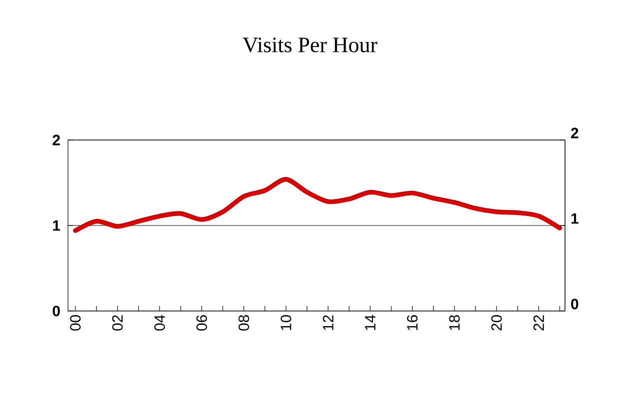 The height and width of the screenshot is (400, 620). I want to click on x-tick-label: 18, so click(454, 322).